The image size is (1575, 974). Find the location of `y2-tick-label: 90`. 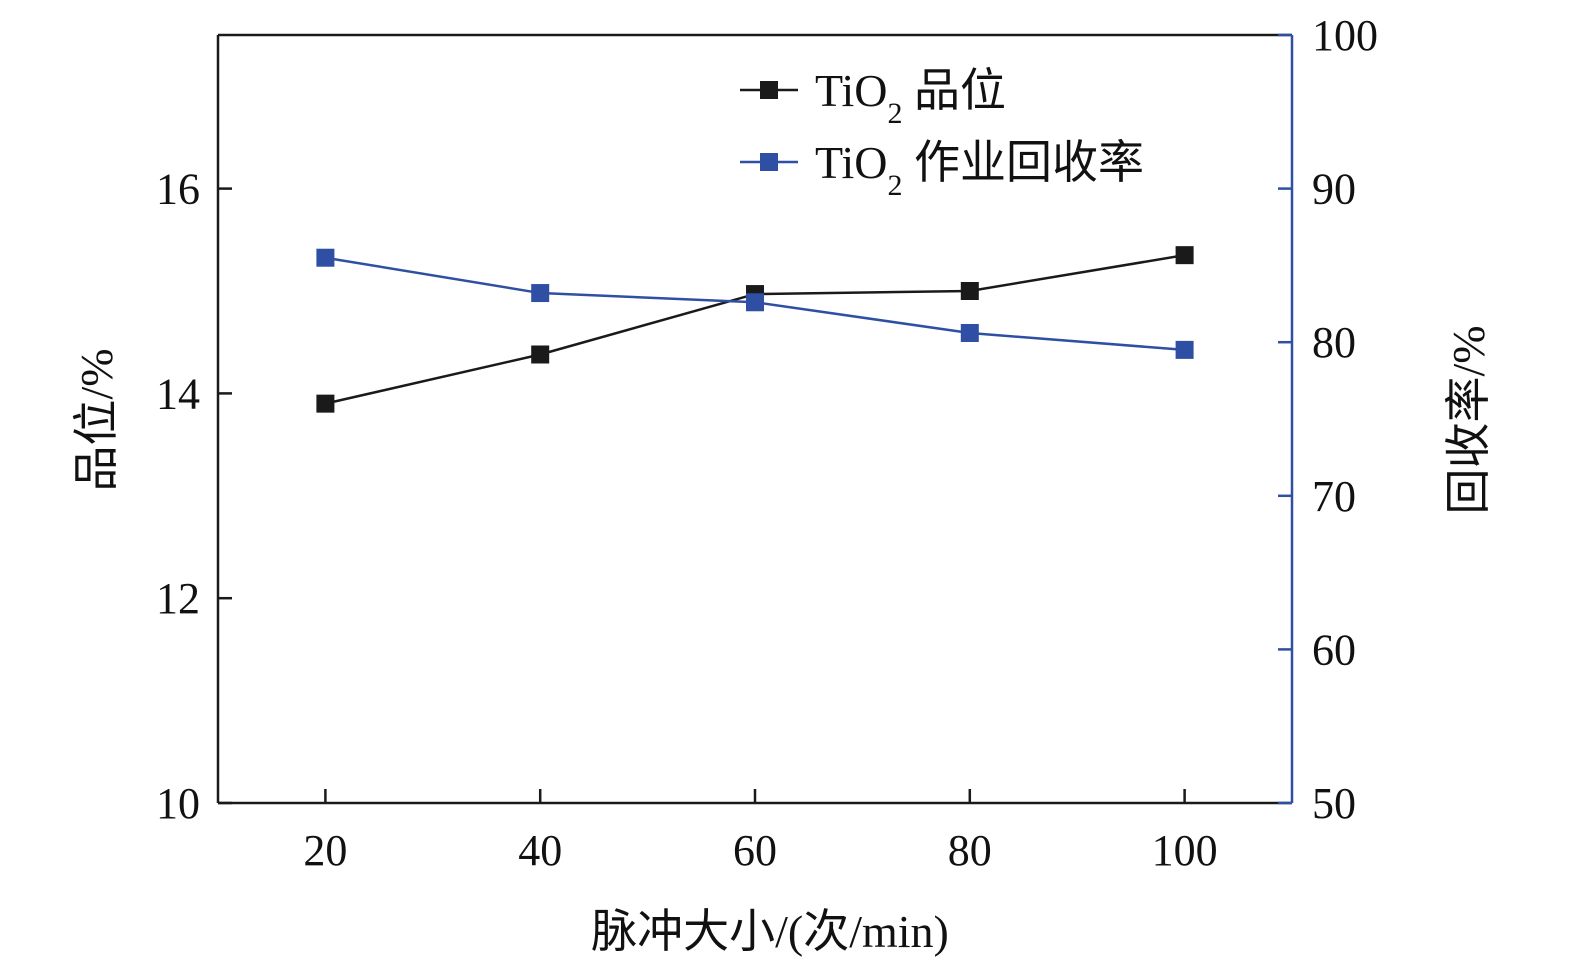

y2-tick-label: 90 is located at coordinates (1334, 189).